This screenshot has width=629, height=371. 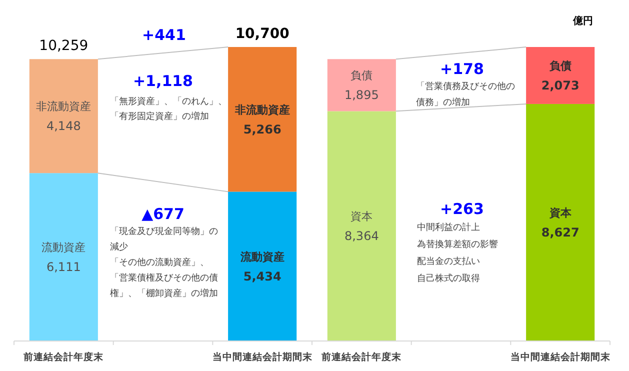 What do you see at coordinates (361, 95) in the screenshot?
I see `data-label: 1,895` at bounding box center [361, 95].